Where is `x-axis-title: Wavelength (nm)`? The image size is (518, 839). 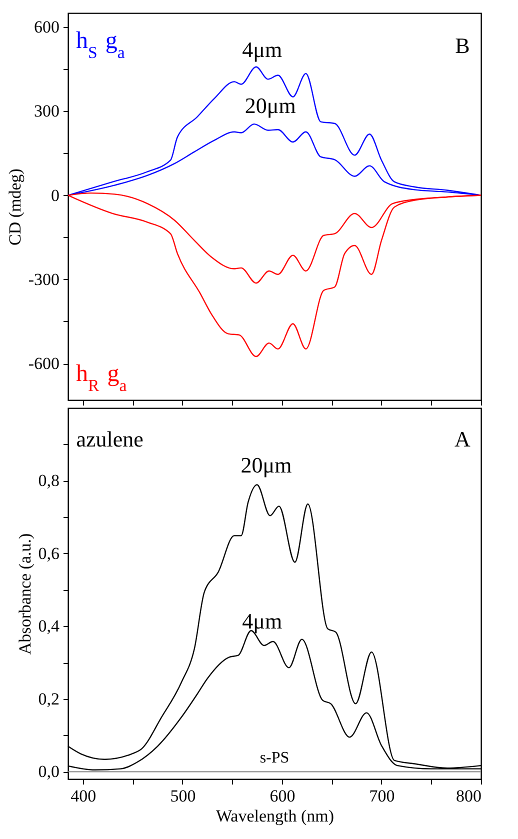 x-axis-title: Wavelength (nm) is located at coordinates (275, 816).